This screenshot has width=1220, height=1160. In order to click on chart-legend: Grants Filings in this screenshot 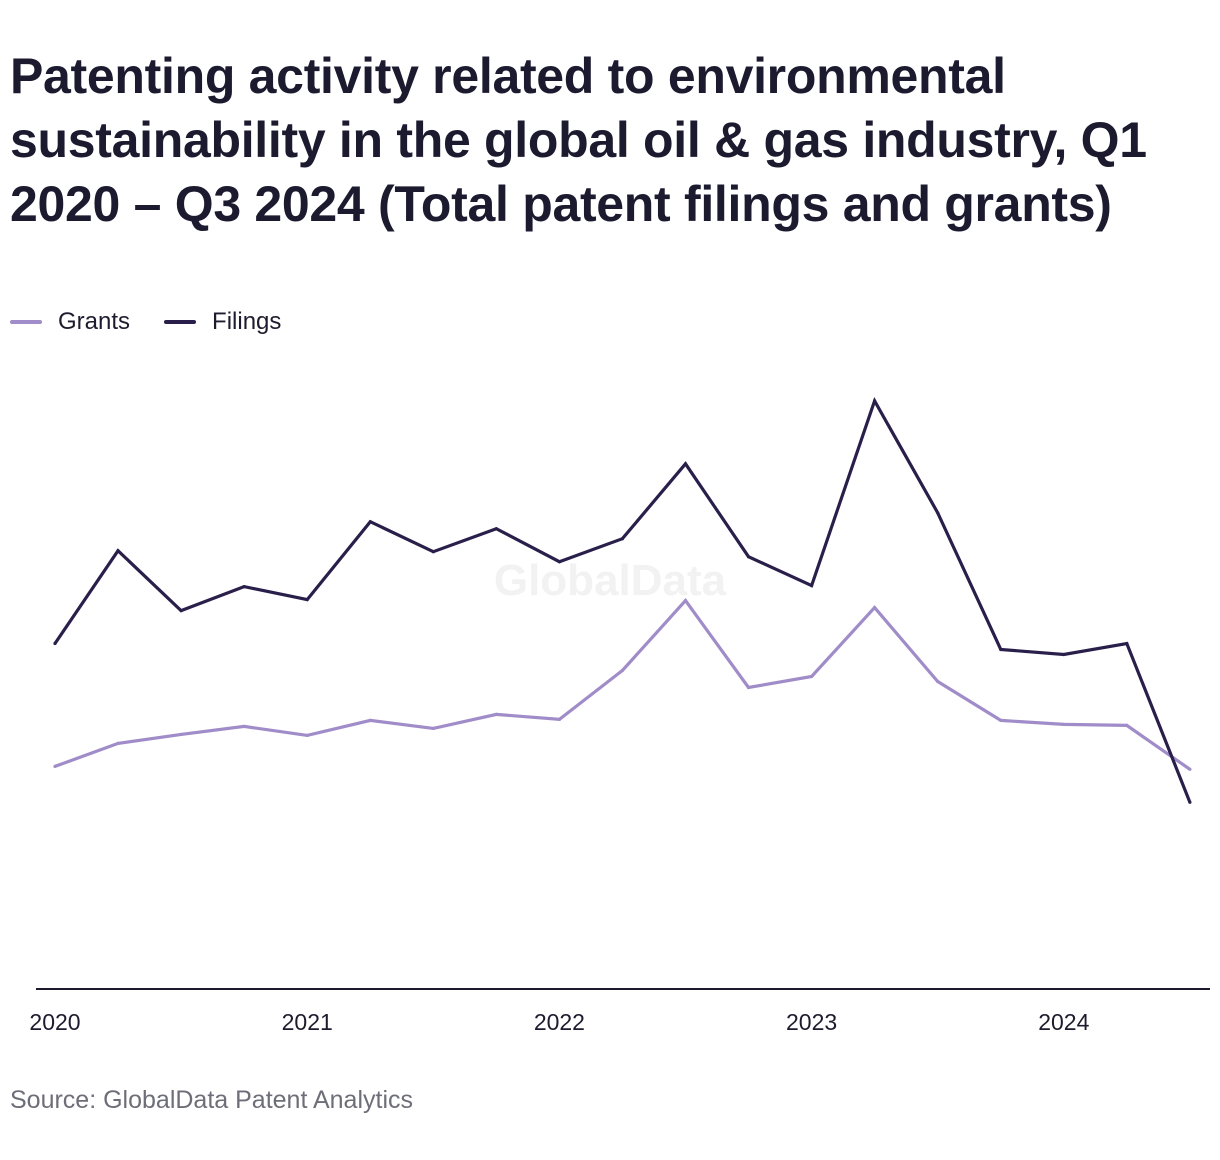, I will do `click(145, 322)`.